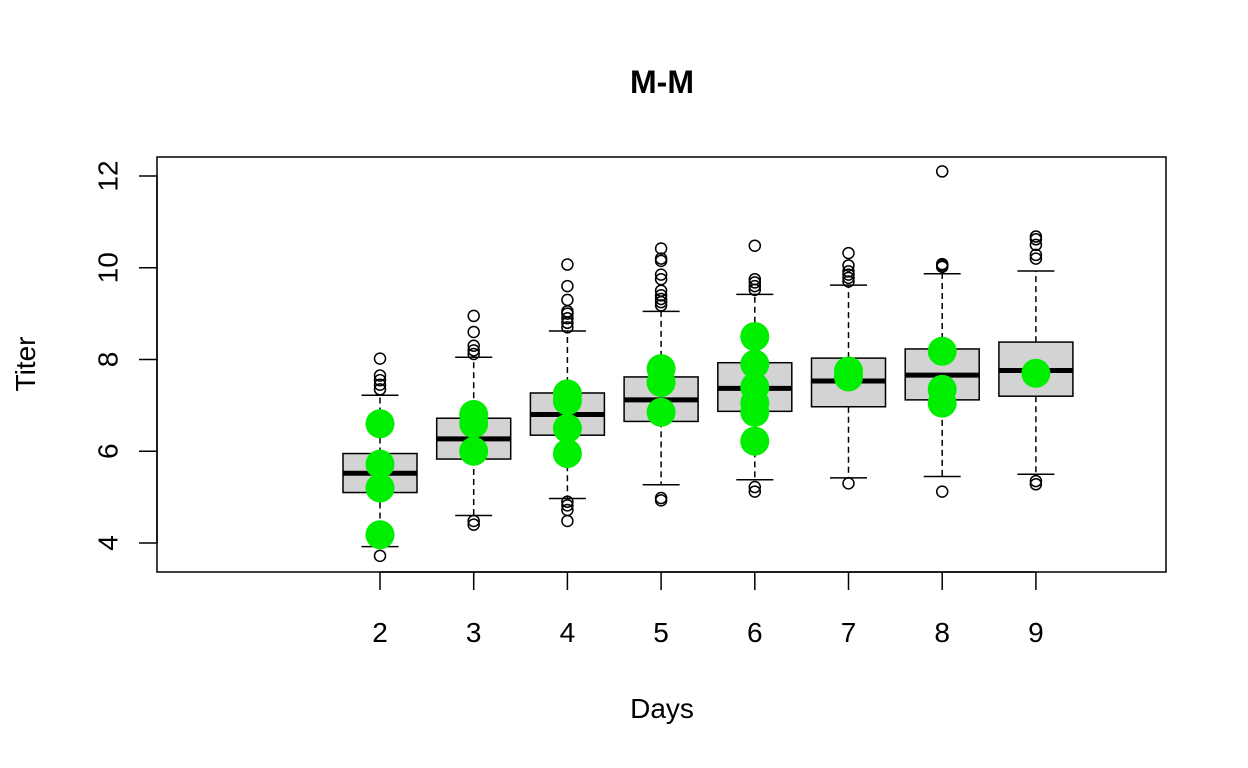 Image resolution: width=1248 pixels, height=768 pixels. What do you see at coordinates (107, 451) in the screenshot?
I see `y-tick-label: 6` at bounding box center [107, 451].